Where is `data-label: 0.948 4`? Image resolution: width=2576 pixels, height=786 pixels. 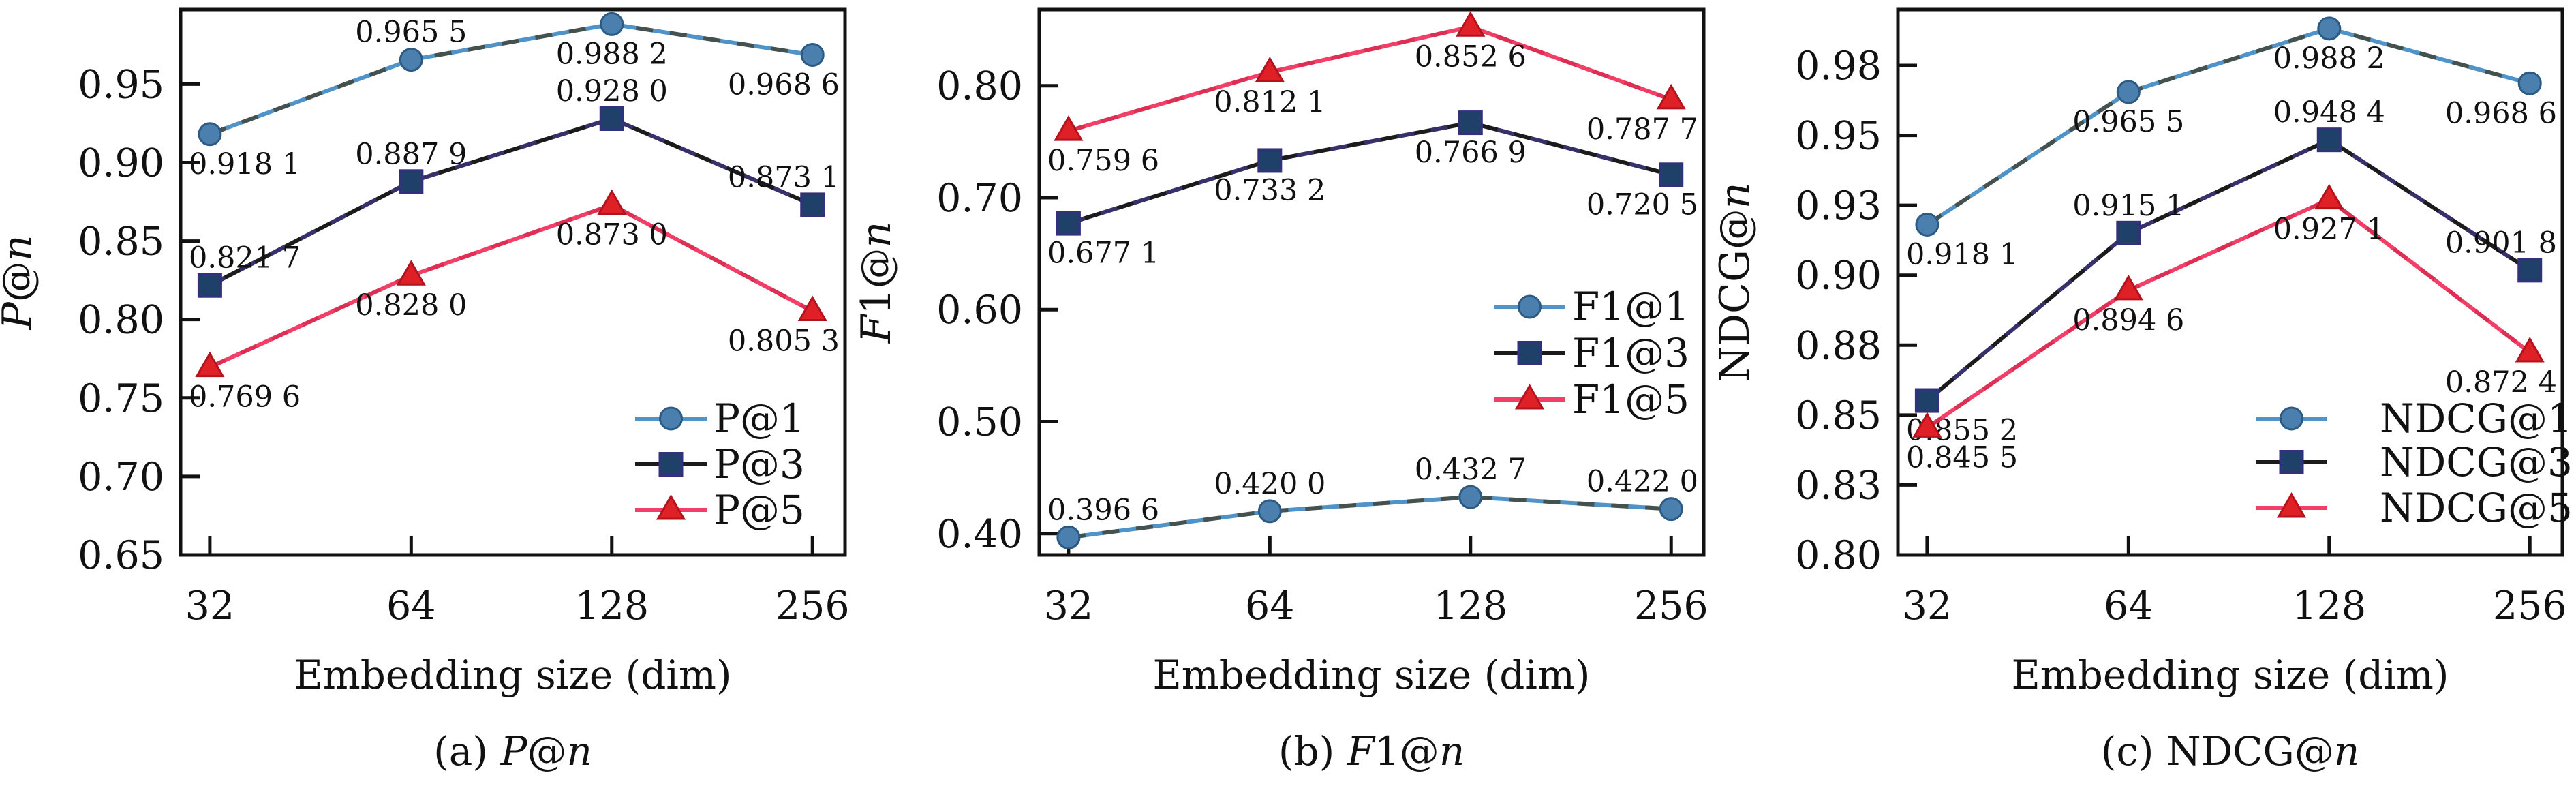
data-label: 0.948 4 is located at coordinates (2329, 112).